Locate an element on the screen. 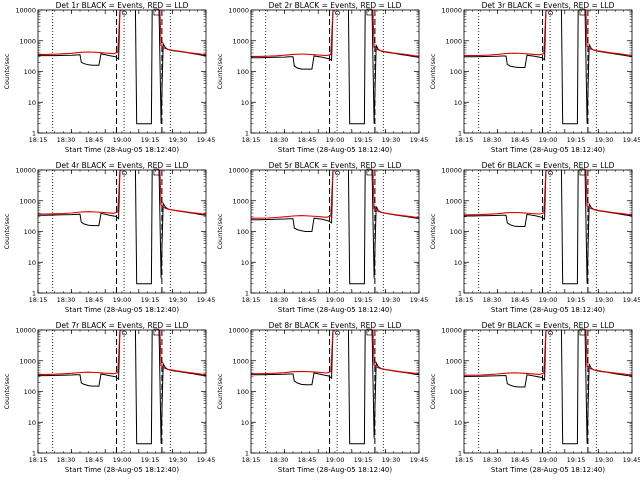  chart-title: Det 3r BLACK = Events, RED = LLD is located at coordinates (548, 5).